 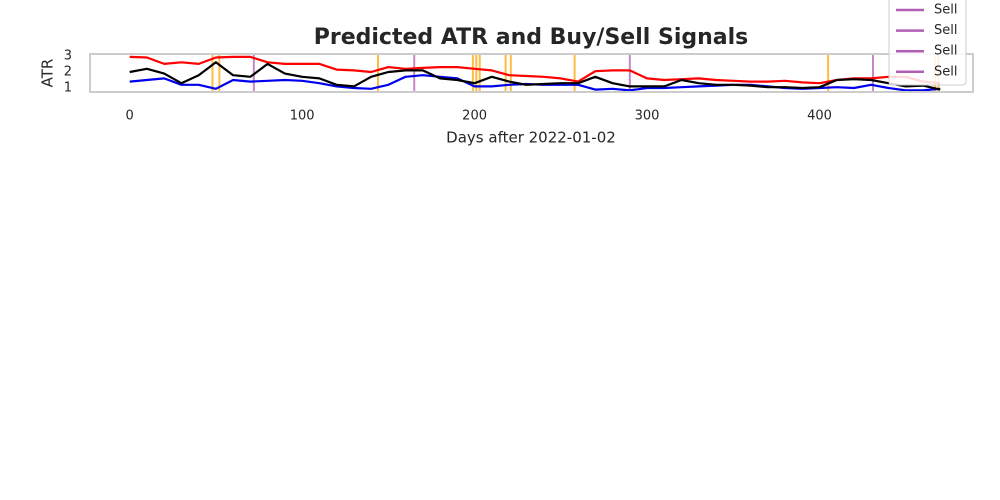 I want to click on x-tick-label: 200, so click(x=474, y=116).